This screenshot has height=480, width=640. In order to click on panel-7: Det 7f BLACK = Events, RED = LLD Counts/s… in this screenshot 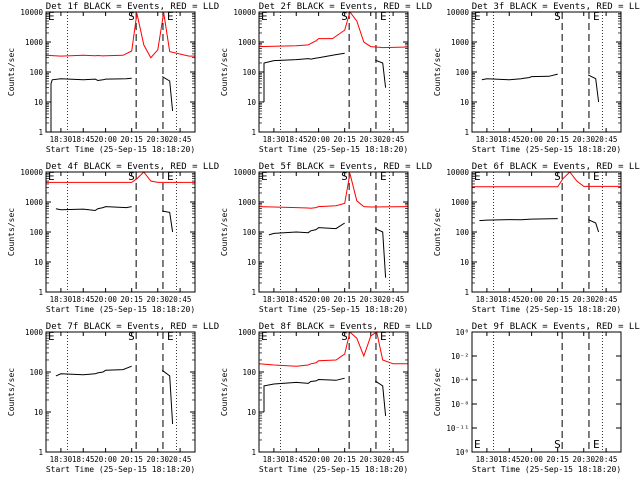, I will do `click(113, 398)`.